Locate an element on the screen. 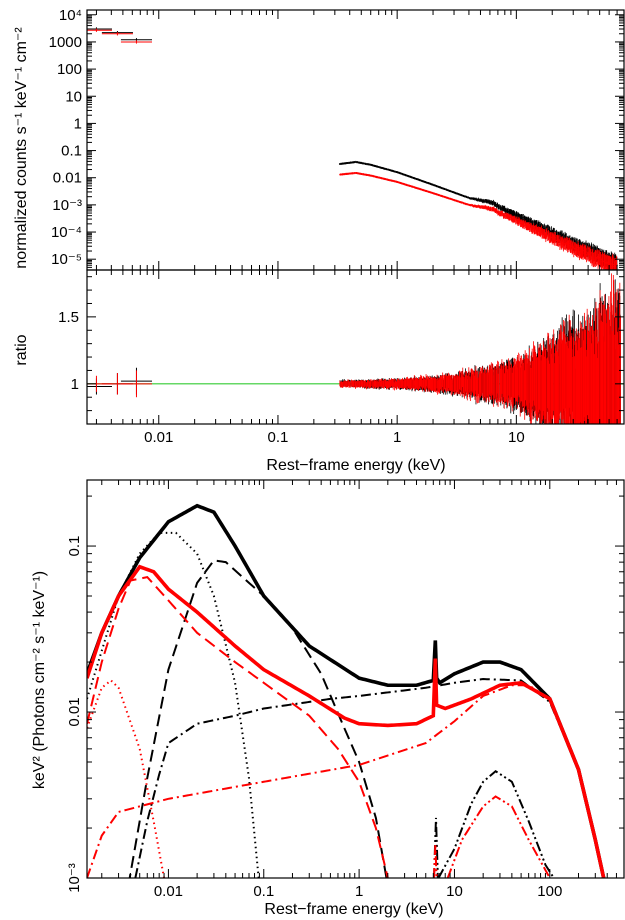 The height and width of the screenshot is (920, 625). black-dotted-model-line is located at coordinates (173, 704).